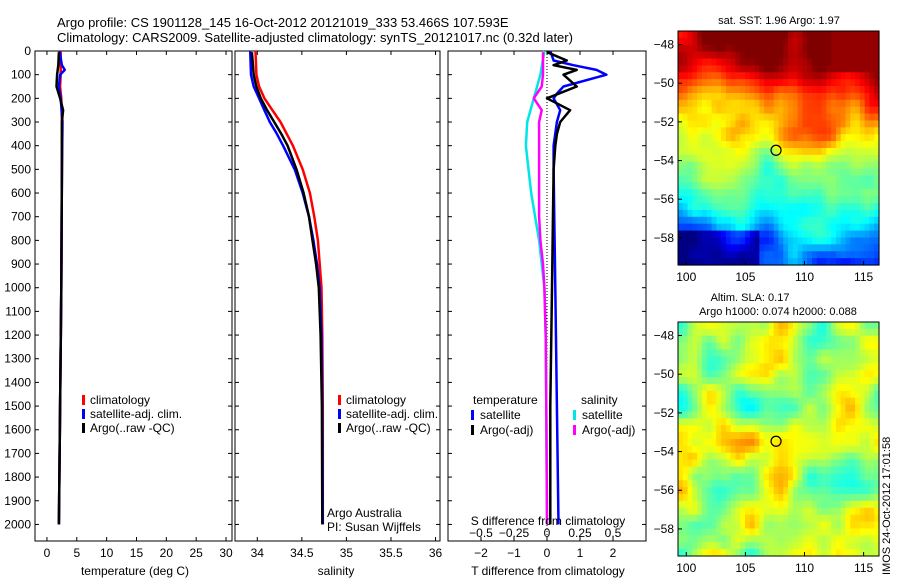 Image resolution: width=900 pixels, height=580 pixels. Describe the element at coordinates (664, 45) in the screenshot. I see `y-tick-label: −48` at that location.